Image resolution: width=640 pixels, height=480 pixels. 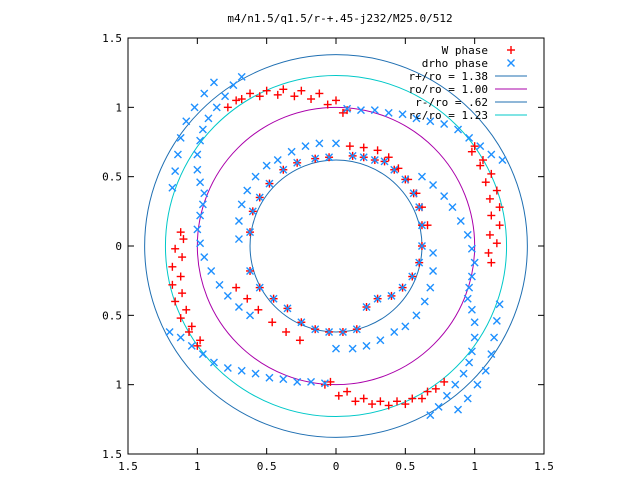 I want to click on x-tick-labels: 1.5 1 0.5 0 0.5 1 1.5, so click(x=336, y=466).